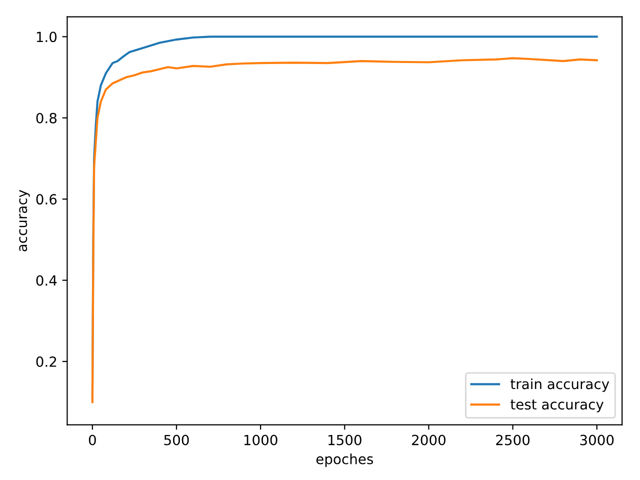 The width and height of the screenshot is (640, 480). What do you see at coordinates (513, 440) in the screenshot?
I see `x-tick-label: 2500` at bounding box center [513, 440].